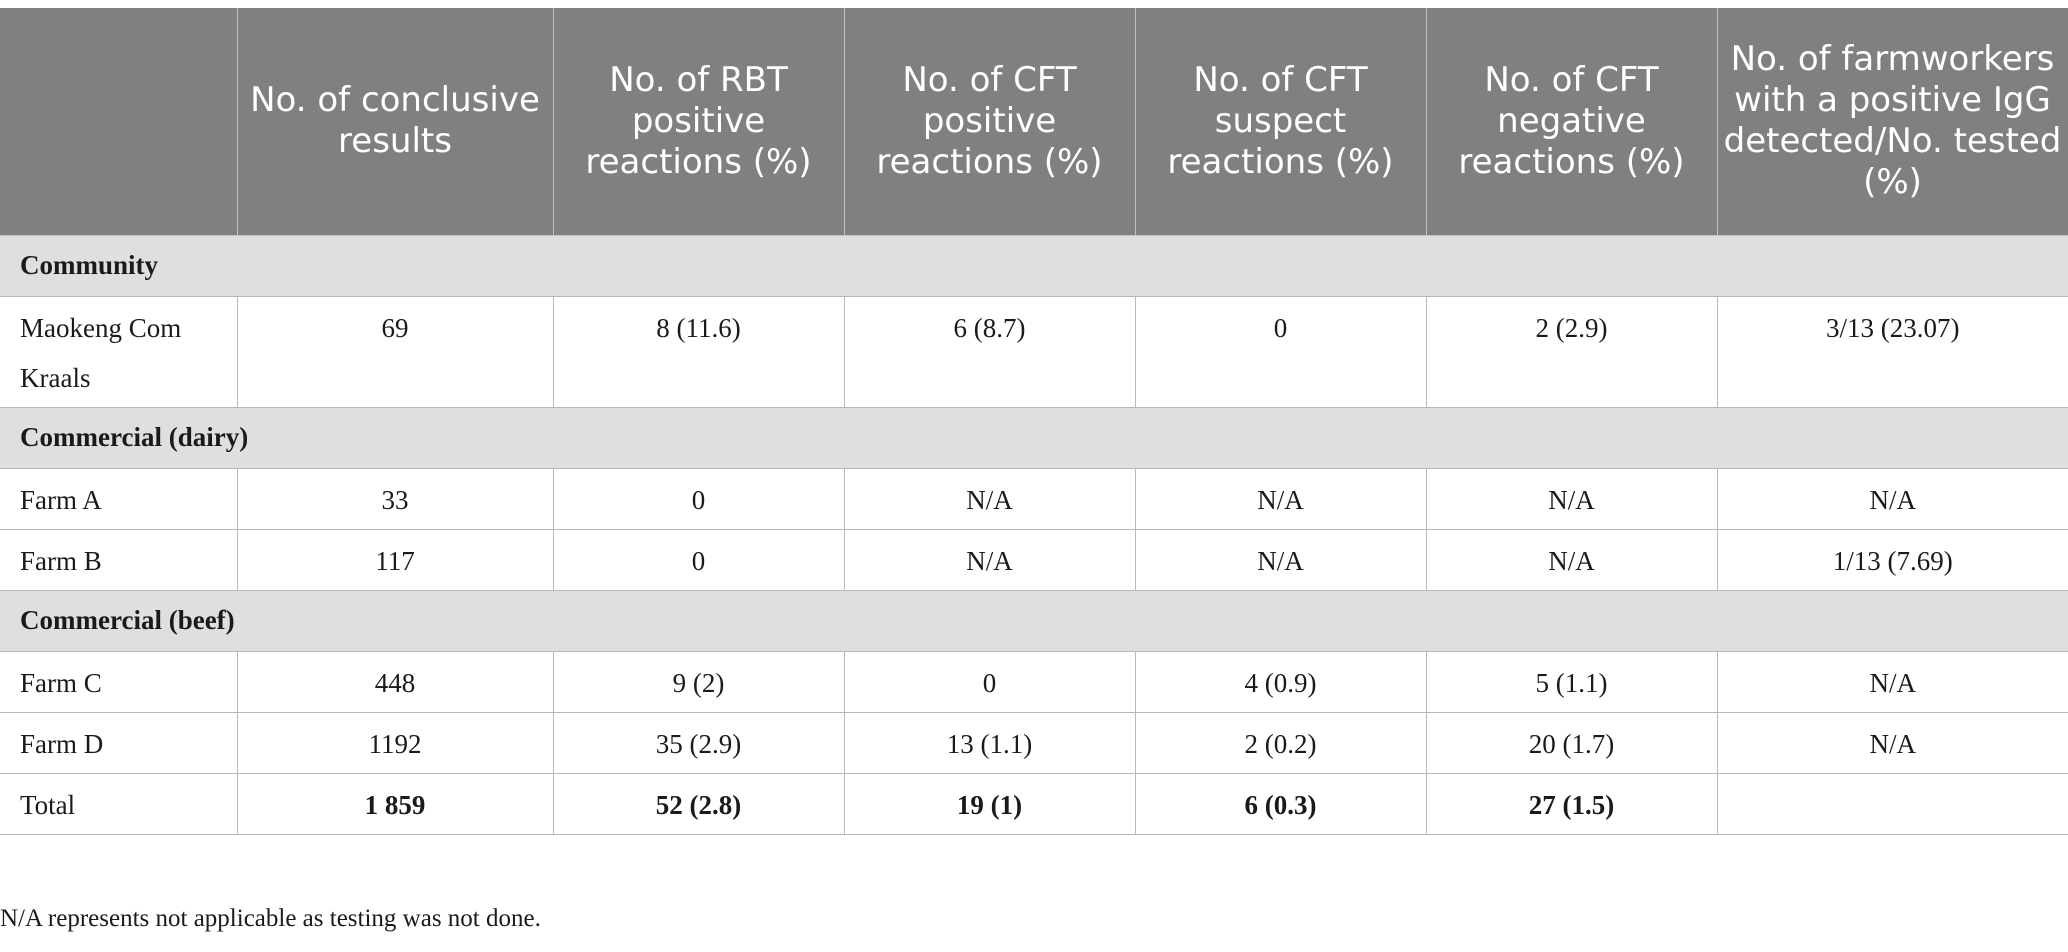 The image size is (2068, 952). Describe the element at coordinates (395, 681) in the screenshot. I see `table-cell: 448` at that location.